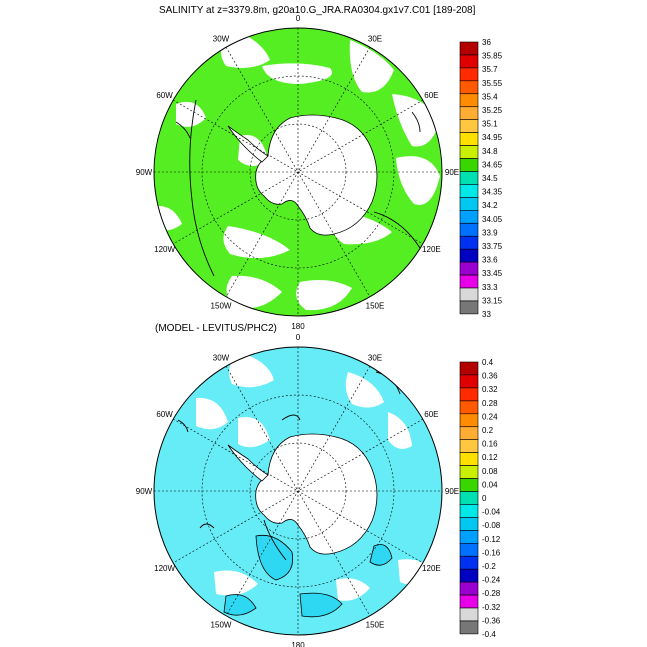  What do you see at coordinates (491, 525) in the screenshot?
I see `panel2-colorbar-label: -0.08` at bounding box center [491, 525].